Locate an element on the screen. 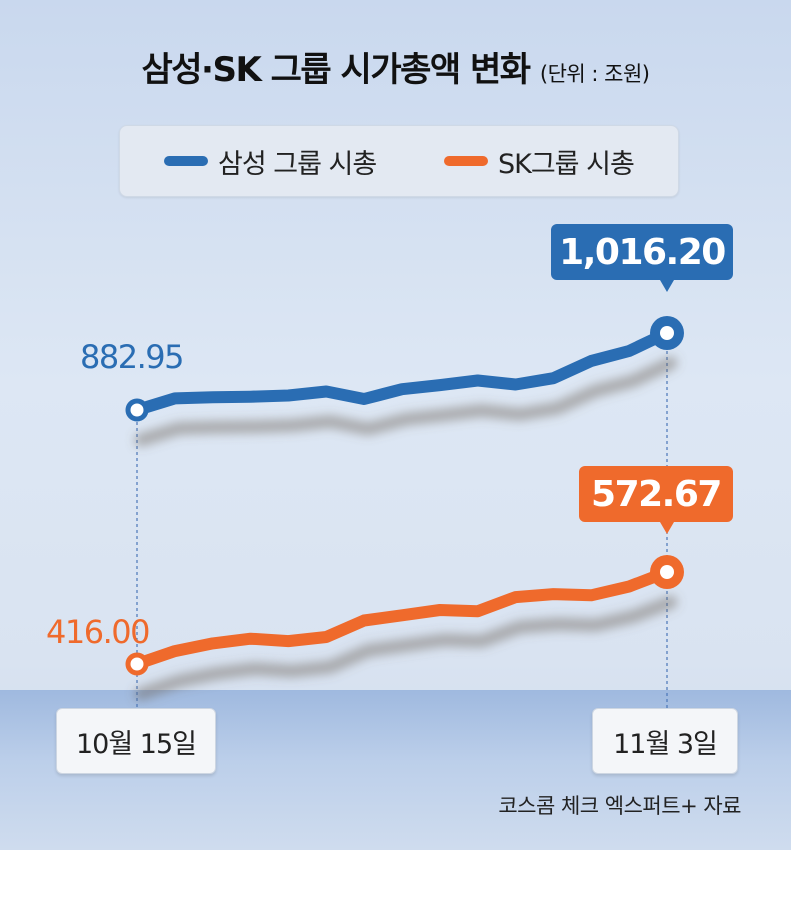  legend-swatch-sk is located at coordinates (466, 161).